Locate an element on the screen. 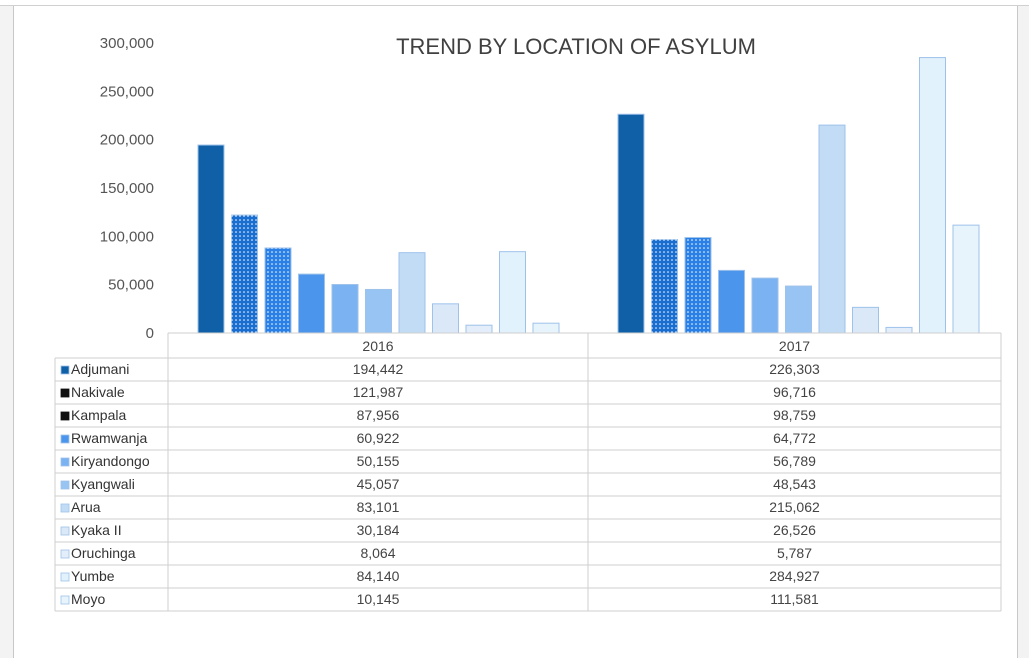  data-value-label: 64,772 is located at coordinates (794, 438).